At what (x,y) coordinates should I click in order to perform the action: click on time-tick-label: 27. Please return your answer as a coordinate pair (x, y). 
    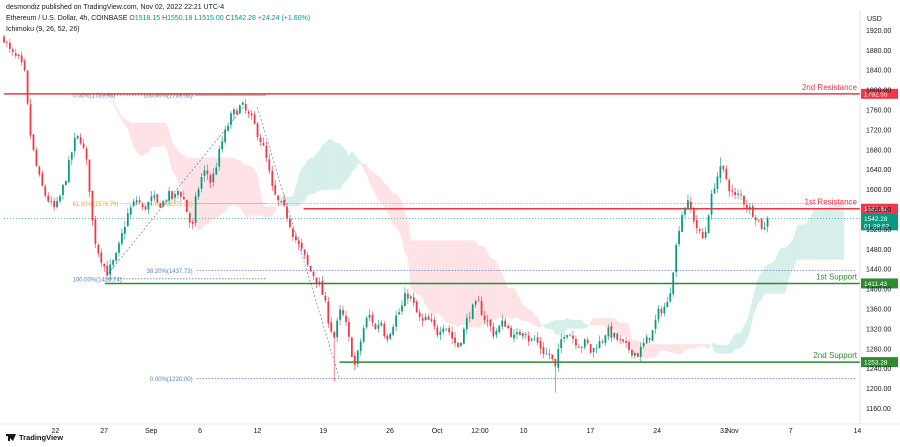
    Looking at the image, I should click on (104, 431).